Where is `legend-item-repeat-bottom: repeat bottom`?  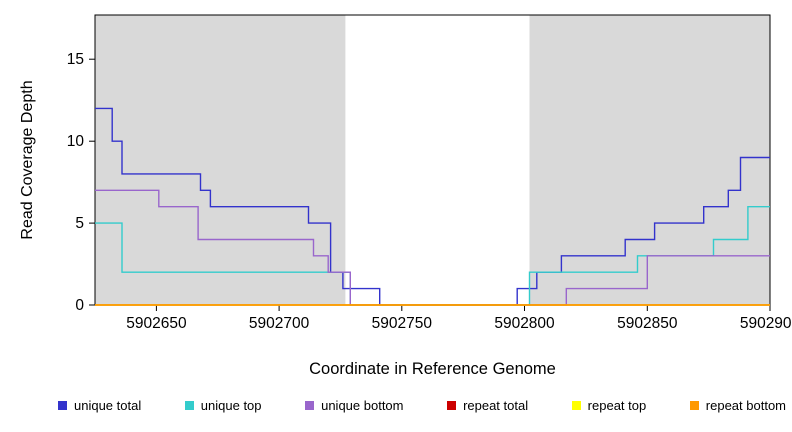 legend-item-repeat-bottom: repeat bottom is located at coordinates (737, 405).